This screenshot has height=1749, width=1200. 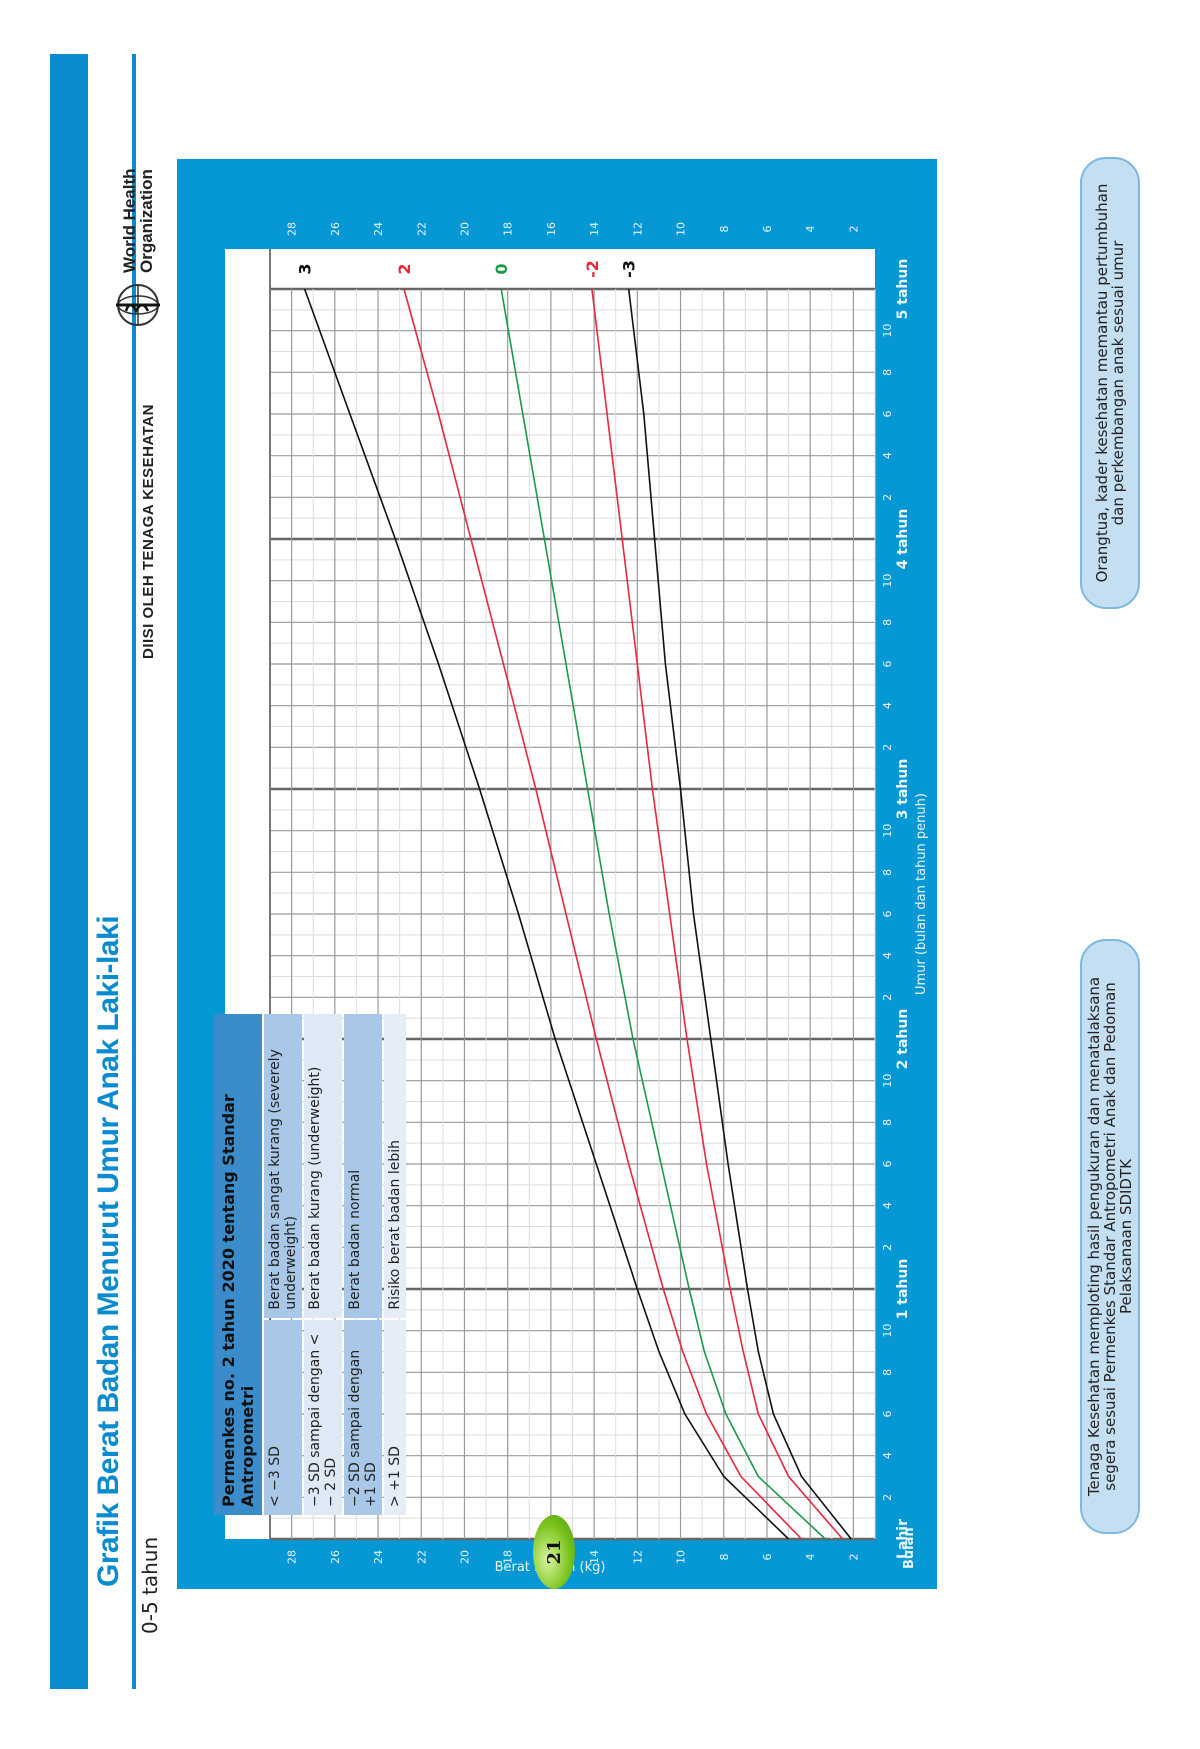 What do you see at coordinates (283, 1417) in the screenshot?
I see `sd-range: < −3 SD` at bounding box center [283, 1417].